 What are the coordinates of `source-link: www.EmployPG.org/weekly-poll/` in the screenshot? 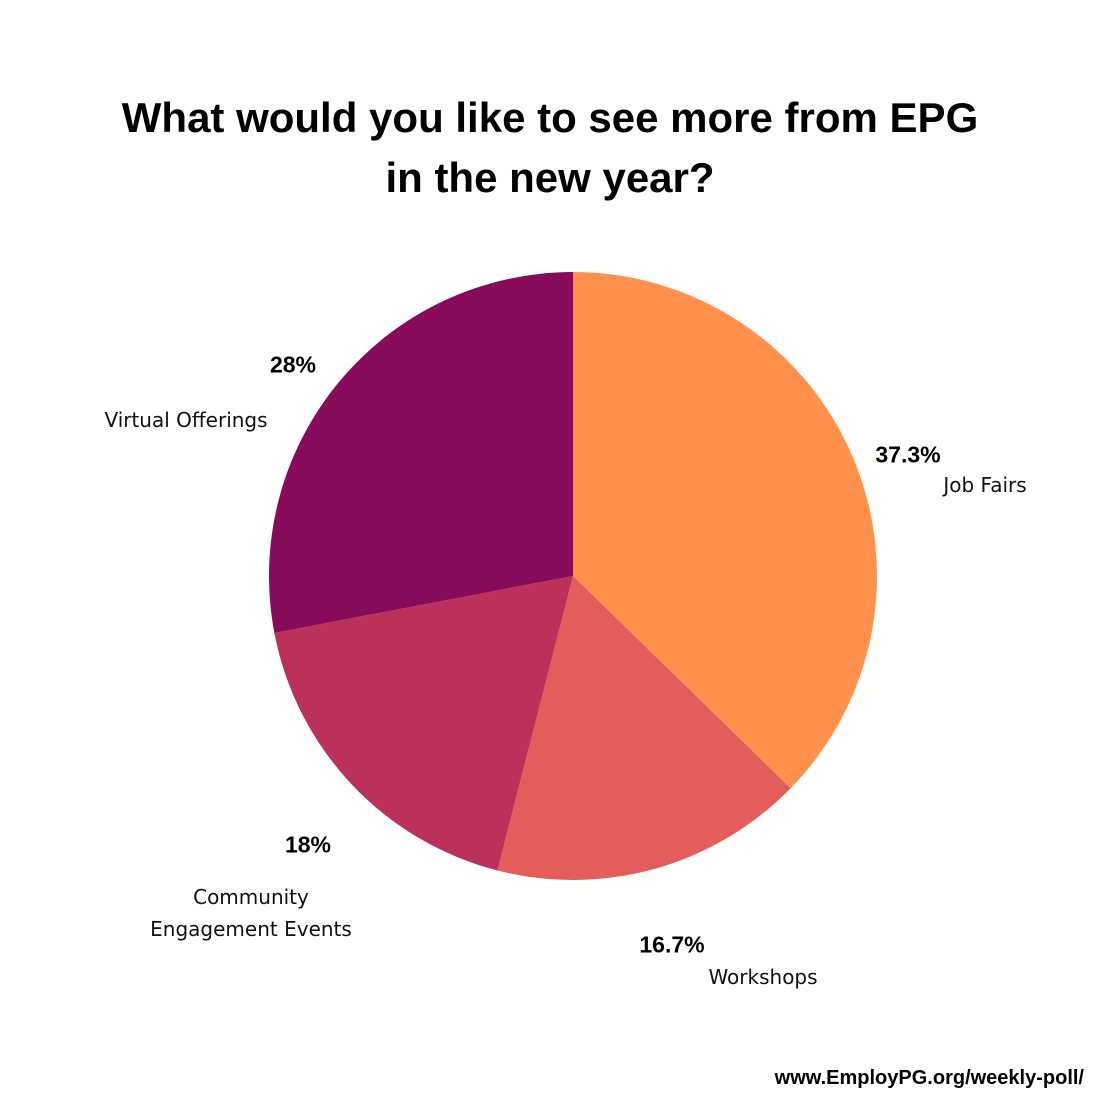 It's located at (929, 1078).